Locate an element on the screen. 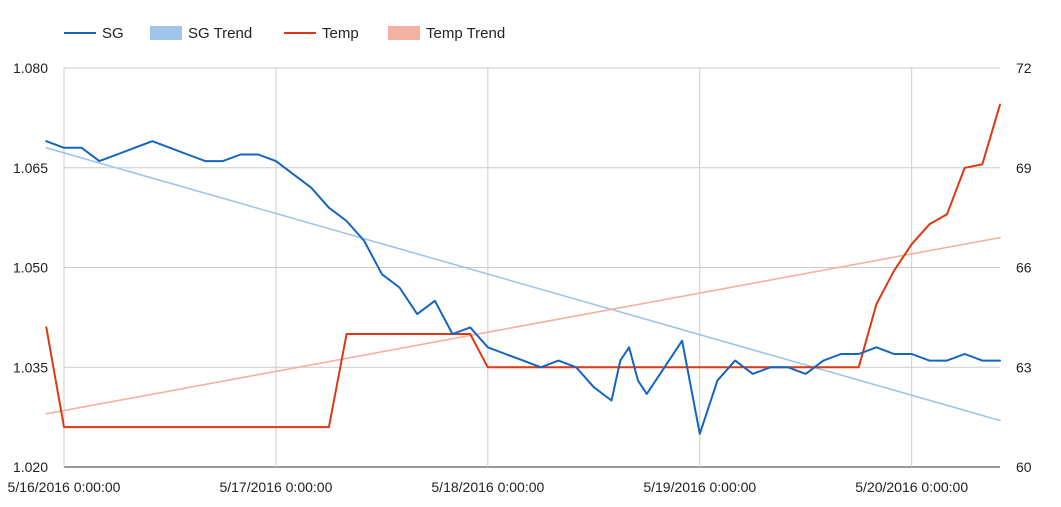  x-tick-label: 5/16/2016 0:00:00 is located at coordinates (64, 487).